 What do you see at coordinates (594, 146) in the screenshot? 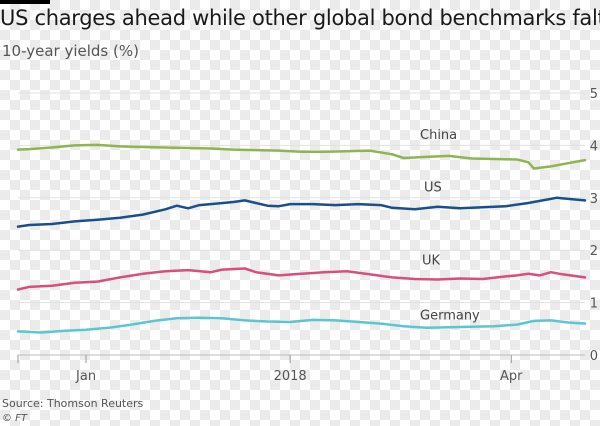
I see `y-tick-label: 4` at bounding box center [594, 146].